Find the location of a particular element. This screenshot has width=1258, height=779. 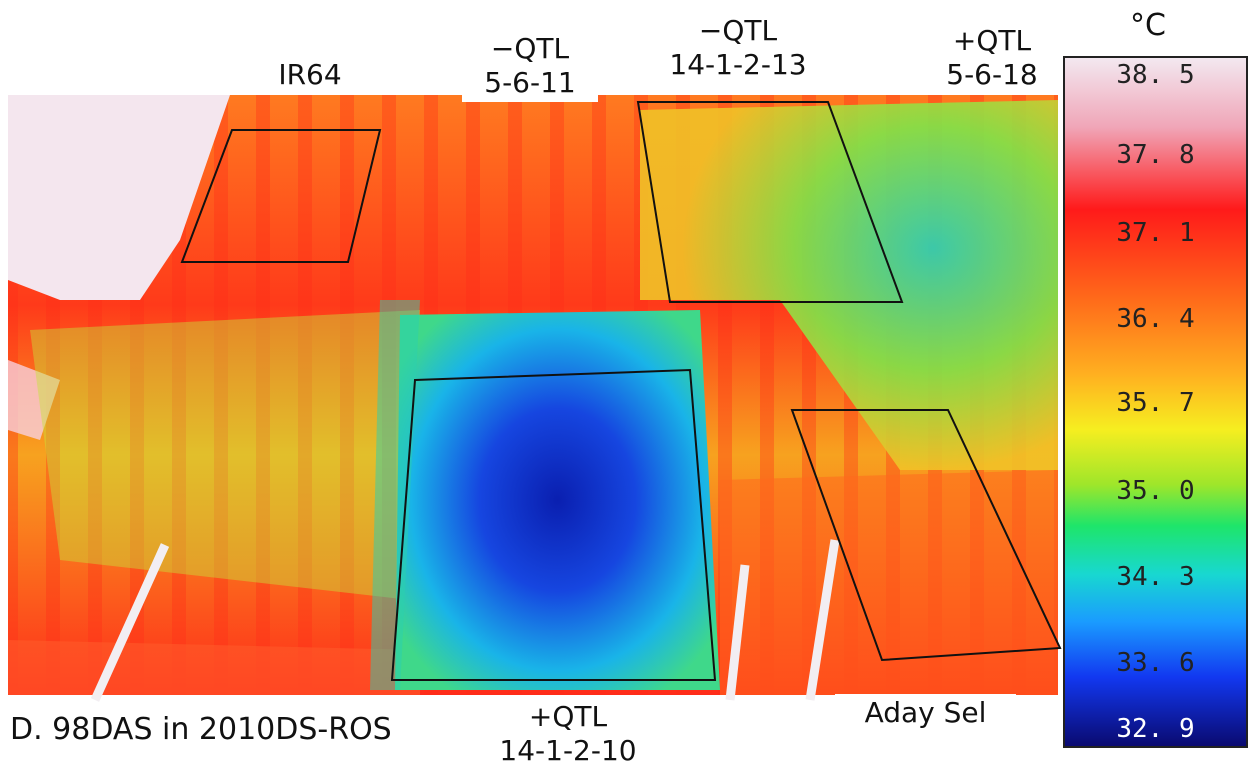

plot-label-aday-sel: Aday Sel is located at coordinates (925, 713).